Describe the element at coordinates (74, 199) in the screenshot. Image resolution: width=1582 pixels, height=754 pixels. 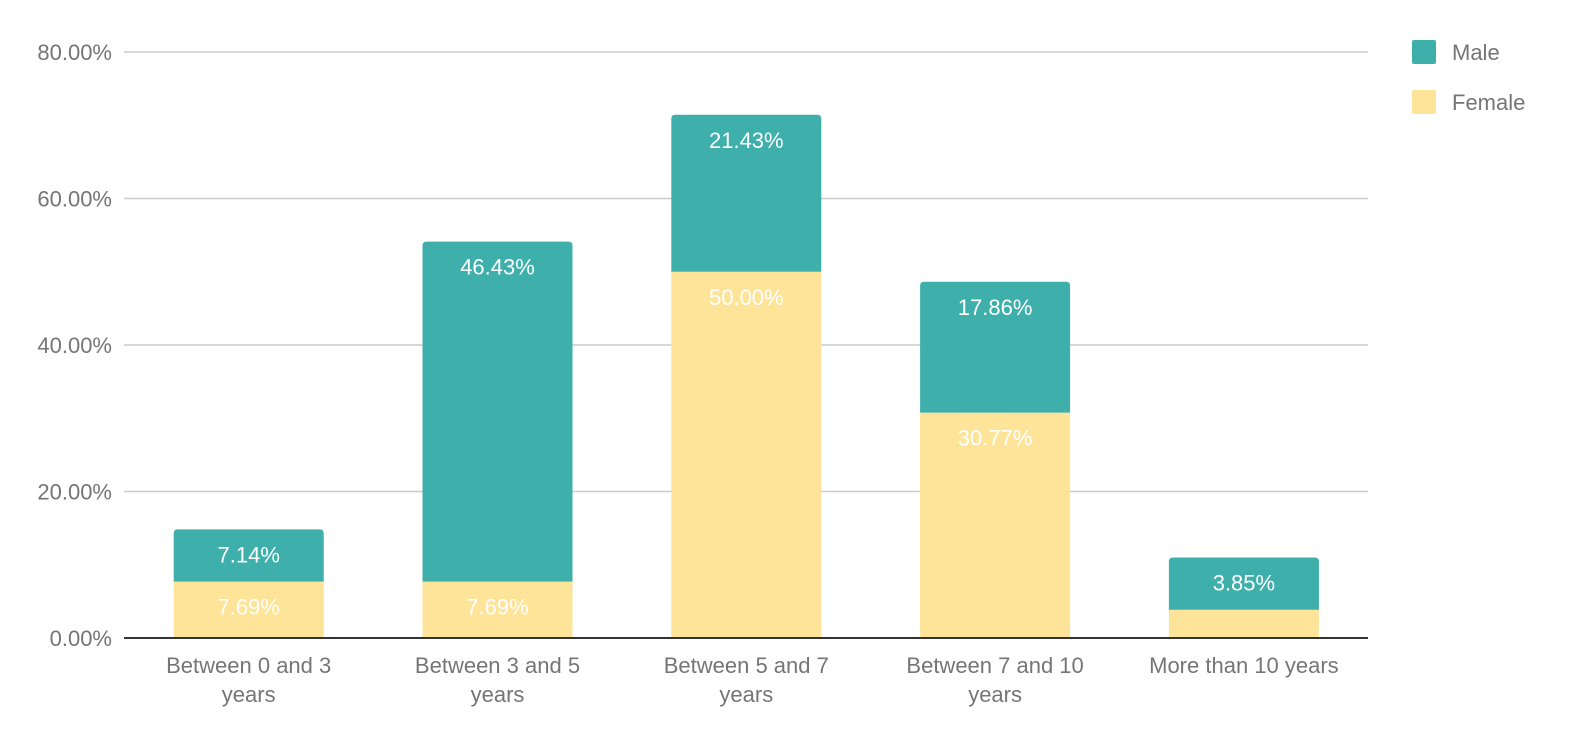
I see `y-tick-label: 60.00%` at that location.